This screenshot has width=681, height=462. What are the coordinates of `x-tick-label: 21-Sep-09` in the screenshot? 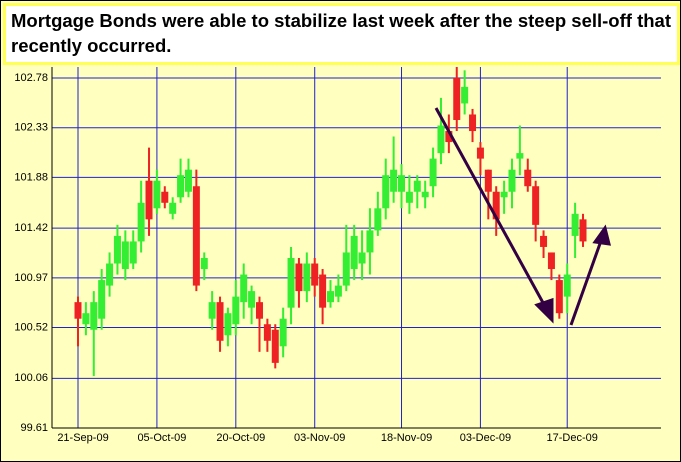 It's located at (82, 438).